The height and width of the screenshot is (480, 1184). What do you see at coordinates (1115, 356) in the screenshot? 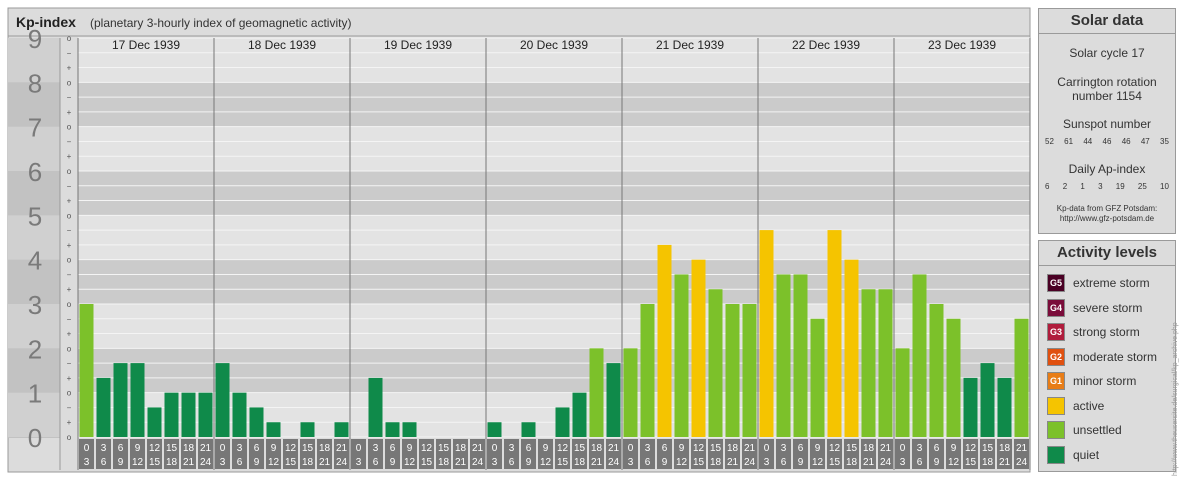
I see `legend-label: moderate storm` at bounding box center [1115, 356].